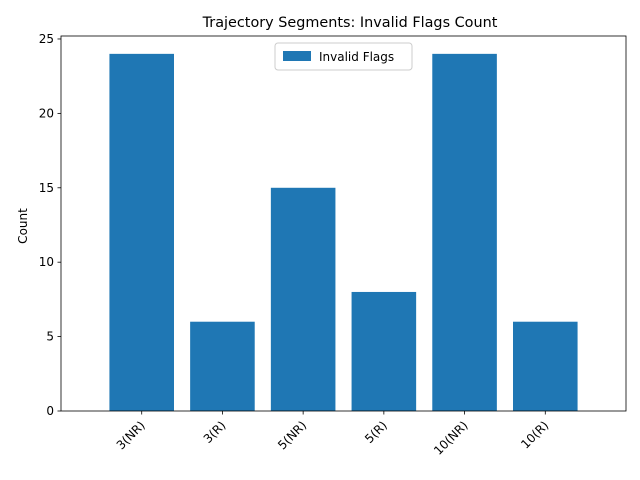 The image size is (640, 480). Describe the element at coordinates (50, 411) in the screenshot. I see `y-tick-label: 0` at that location.